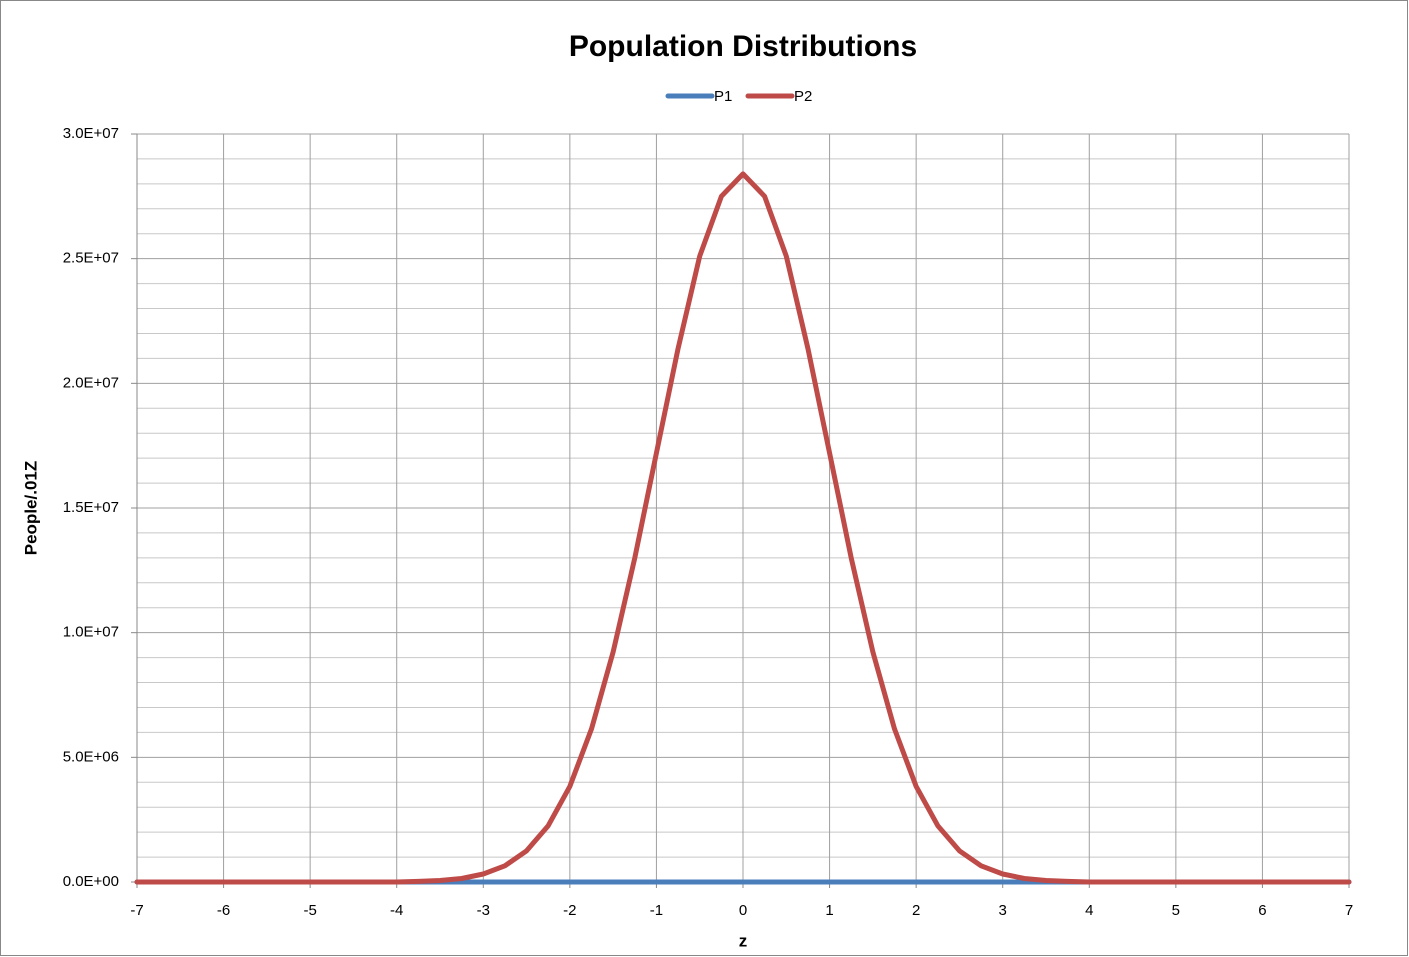 The image size is (1409, 957). What do you see at coordinates (743, 46) in the screenshot?
I see `chart-title: Population Distributions` at bounding box center [743, 46].